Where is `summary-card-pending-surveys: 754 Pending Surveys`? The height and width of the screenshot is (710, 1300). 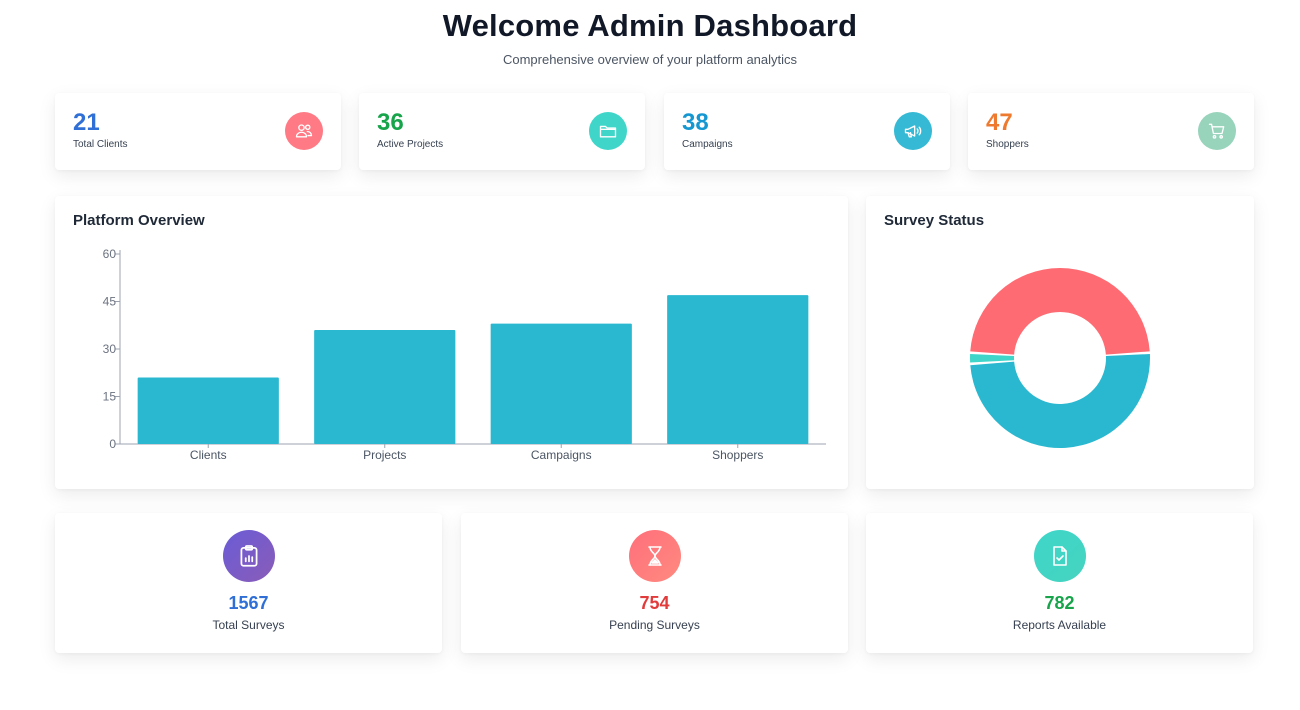
summary-card-pending-surveys: 754 Pending Surveys is located at coordinates (654, 583).